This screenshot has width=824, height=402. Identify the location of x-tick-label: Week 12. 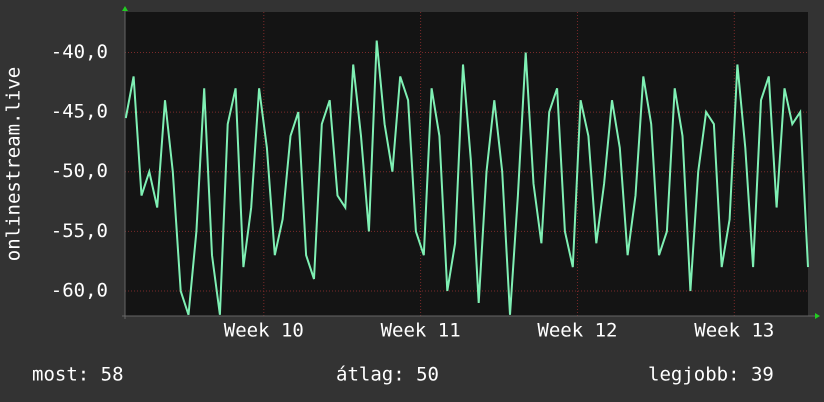
(577, 331).